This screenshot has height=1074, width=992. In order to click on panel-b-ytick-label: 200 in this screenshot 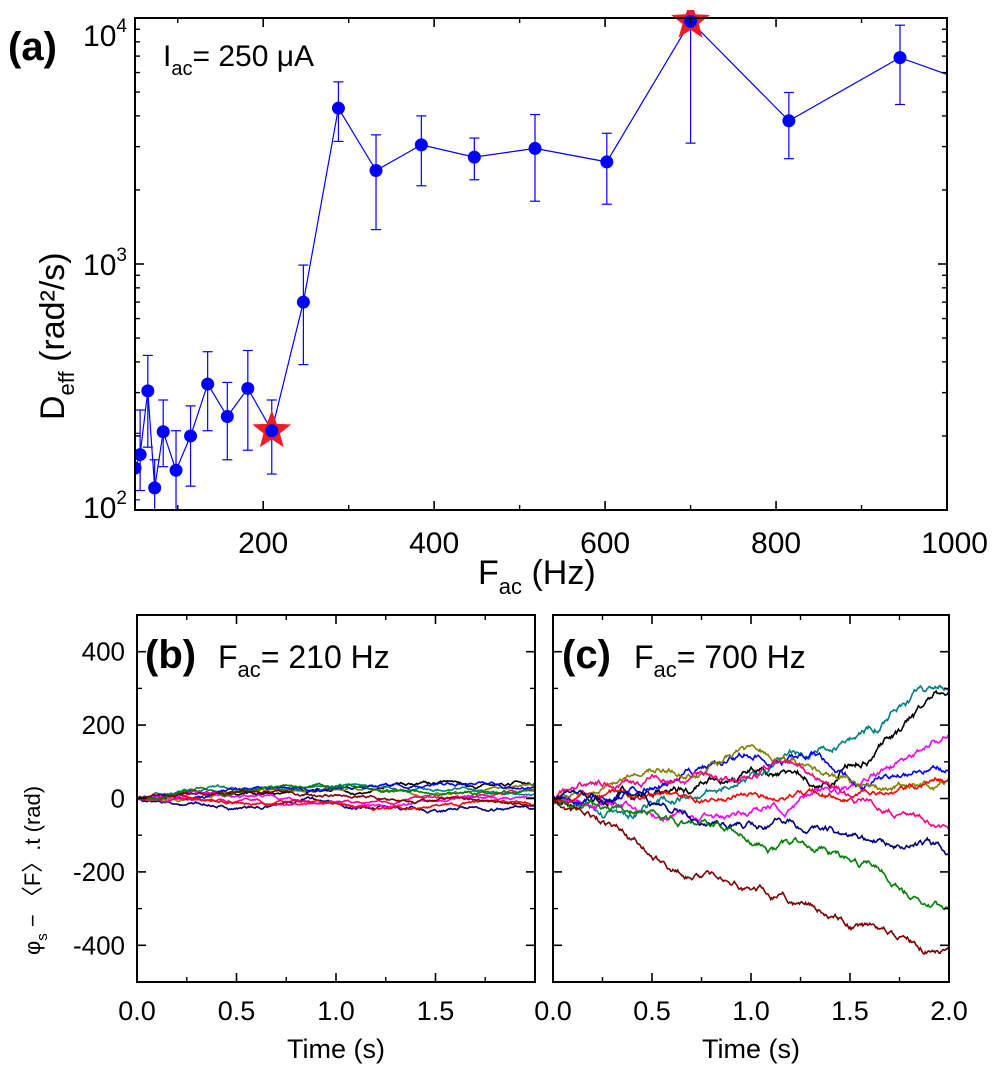, I will do `click(103, 725)`.